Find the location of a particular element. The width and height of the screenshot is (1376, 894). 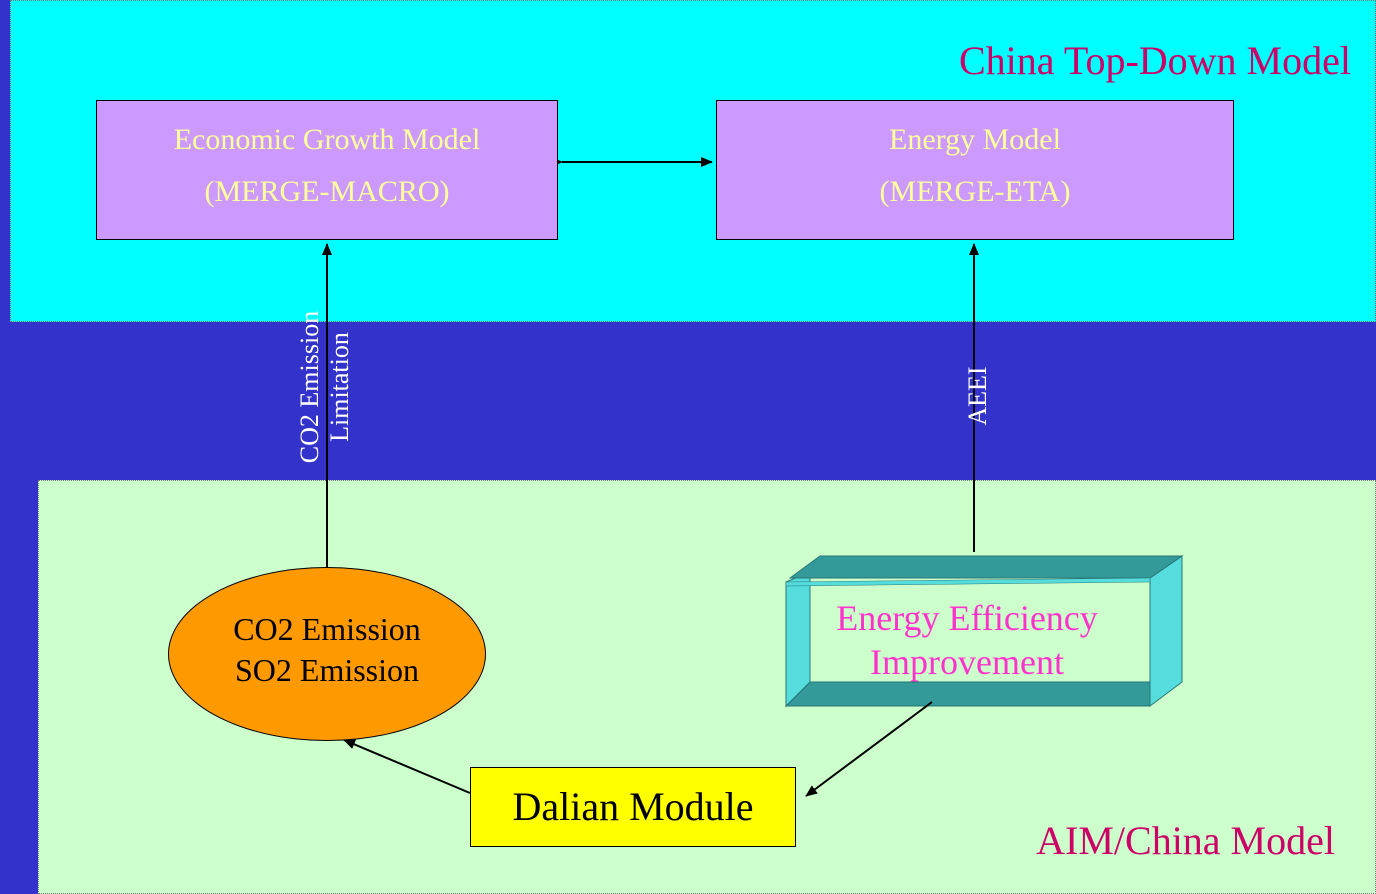

aim-china-region-title: AIM/China Model is located at coordinates (1185, 840).